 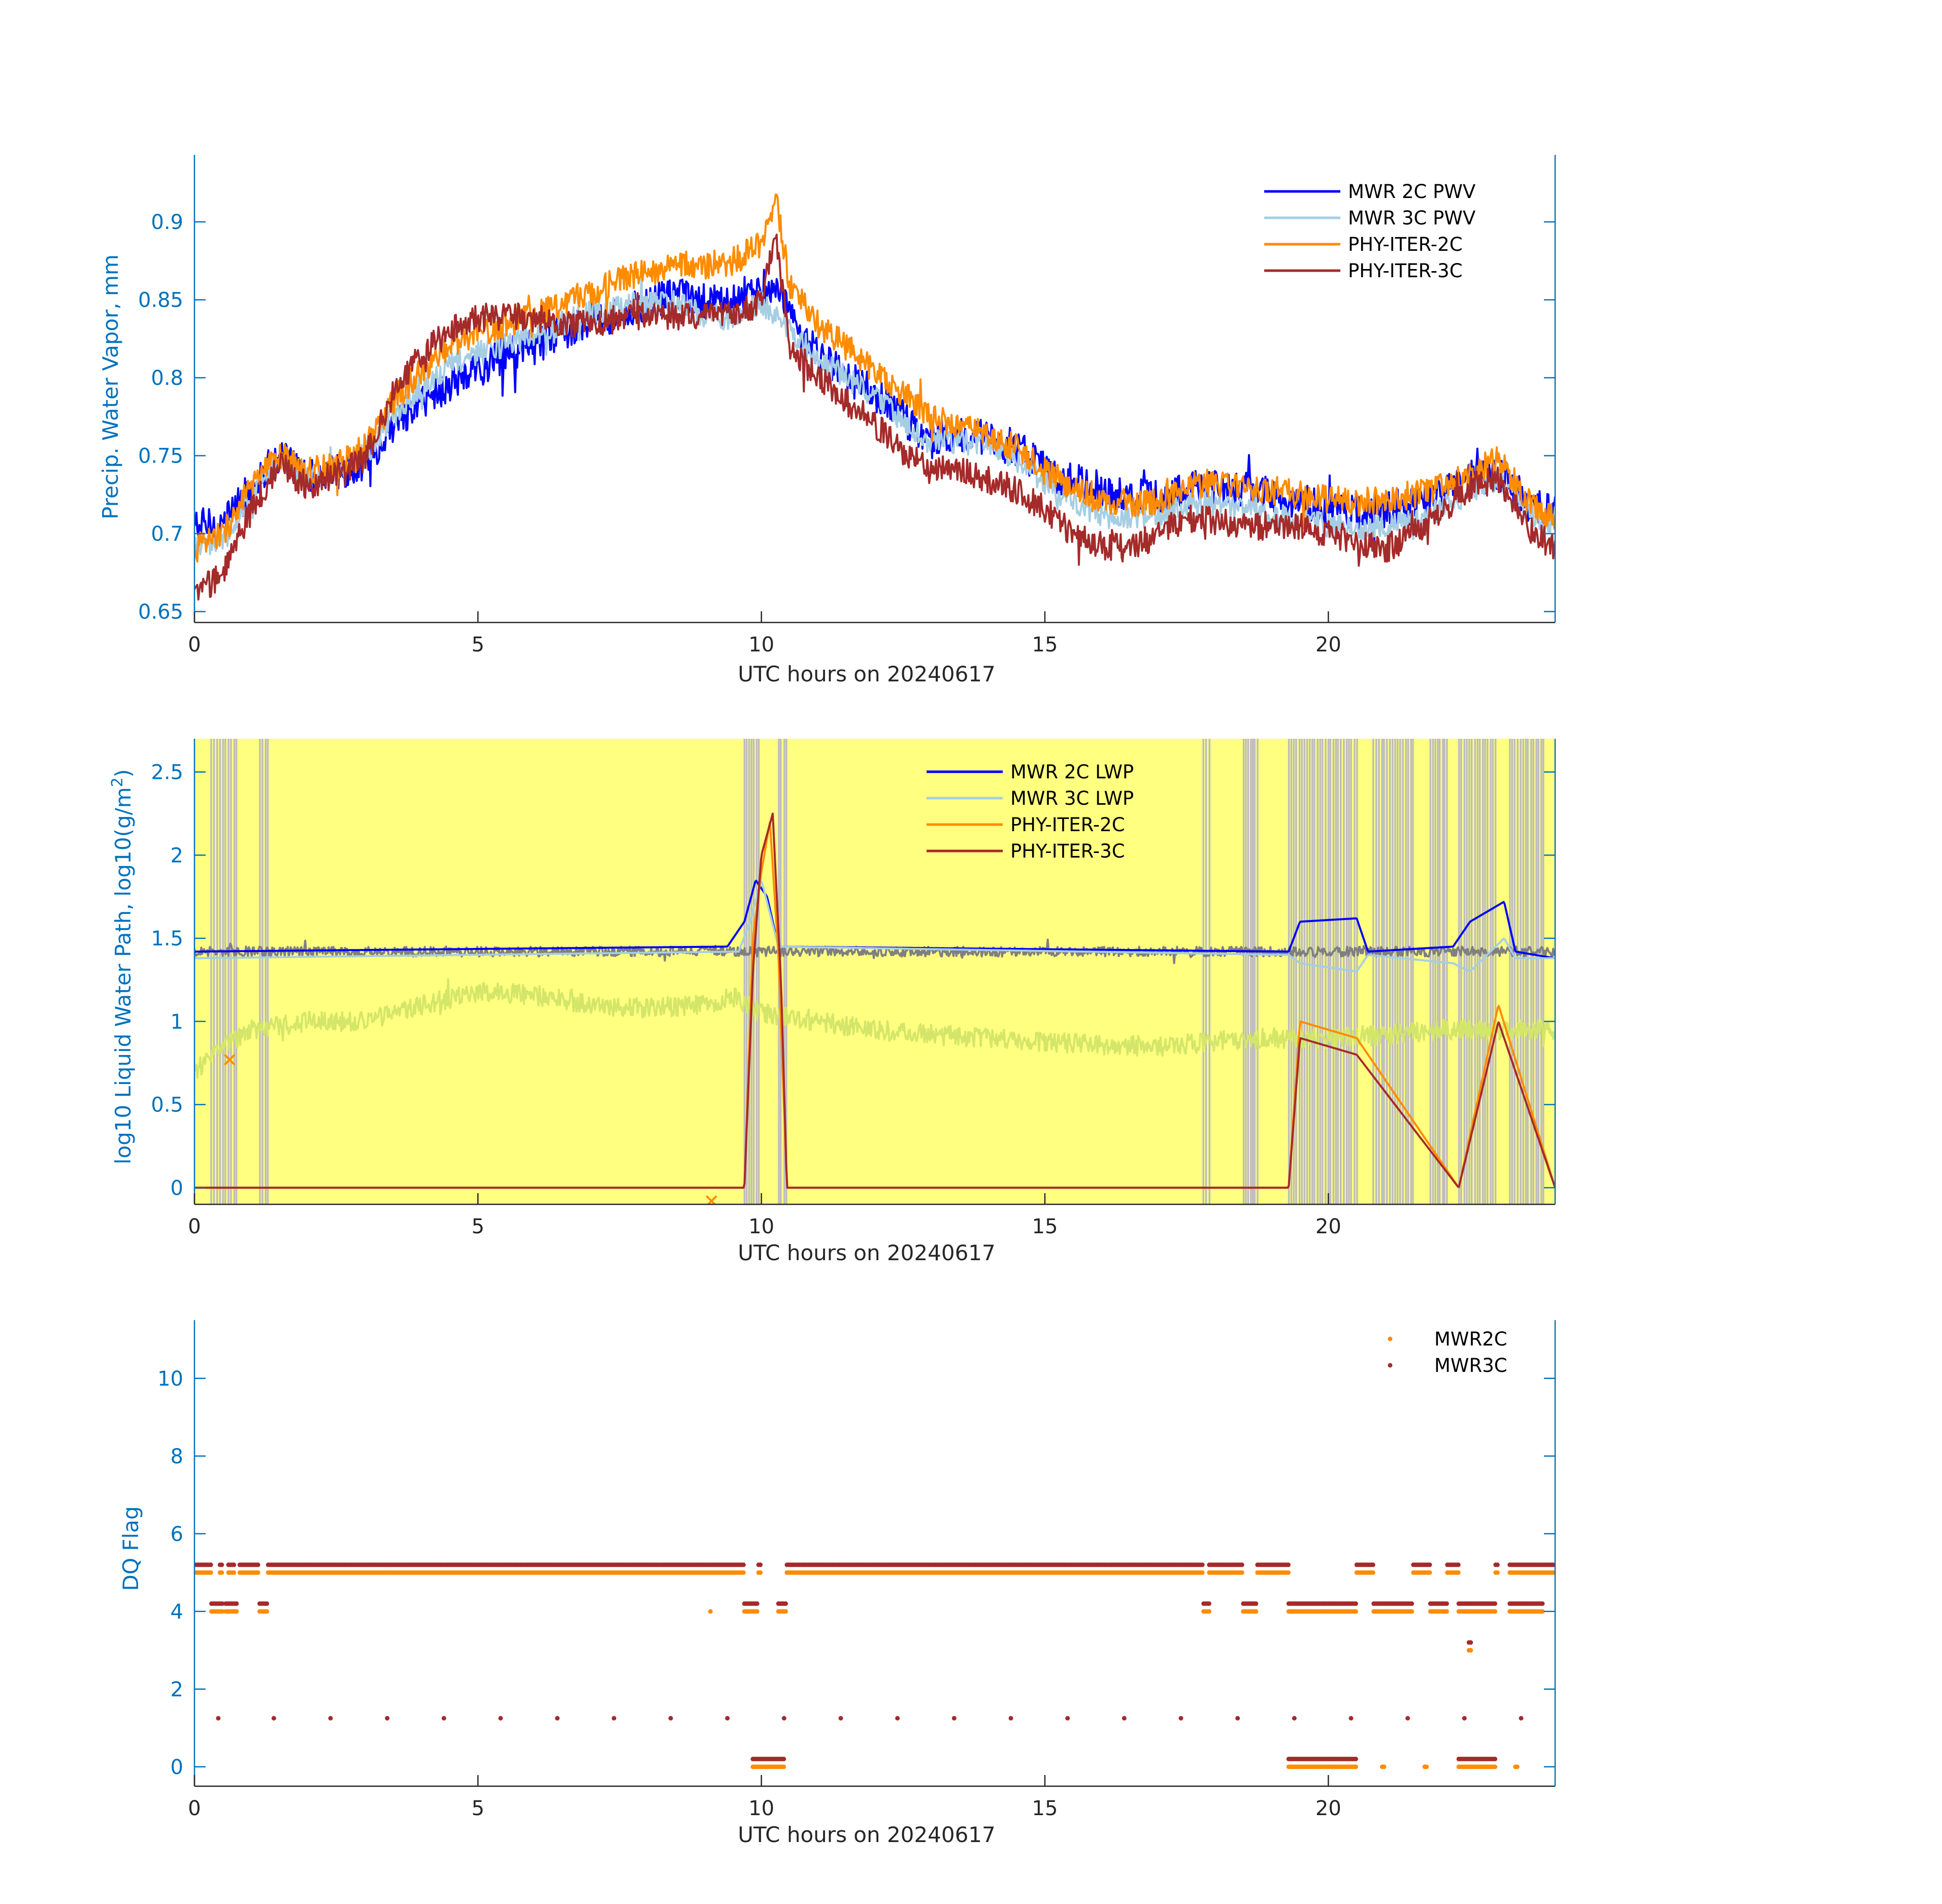 What do you see at coordinates (123, 773) in the screenshot?
I see `lwp-y-axis-label-end: )` at bounding box center [123, 773].